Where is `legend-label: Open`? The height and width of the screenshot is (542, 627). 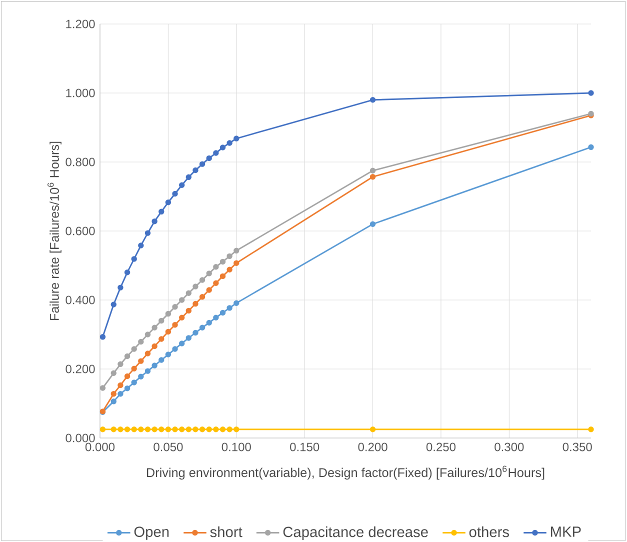 legend-label: Open is located at coordinates (151, 533).